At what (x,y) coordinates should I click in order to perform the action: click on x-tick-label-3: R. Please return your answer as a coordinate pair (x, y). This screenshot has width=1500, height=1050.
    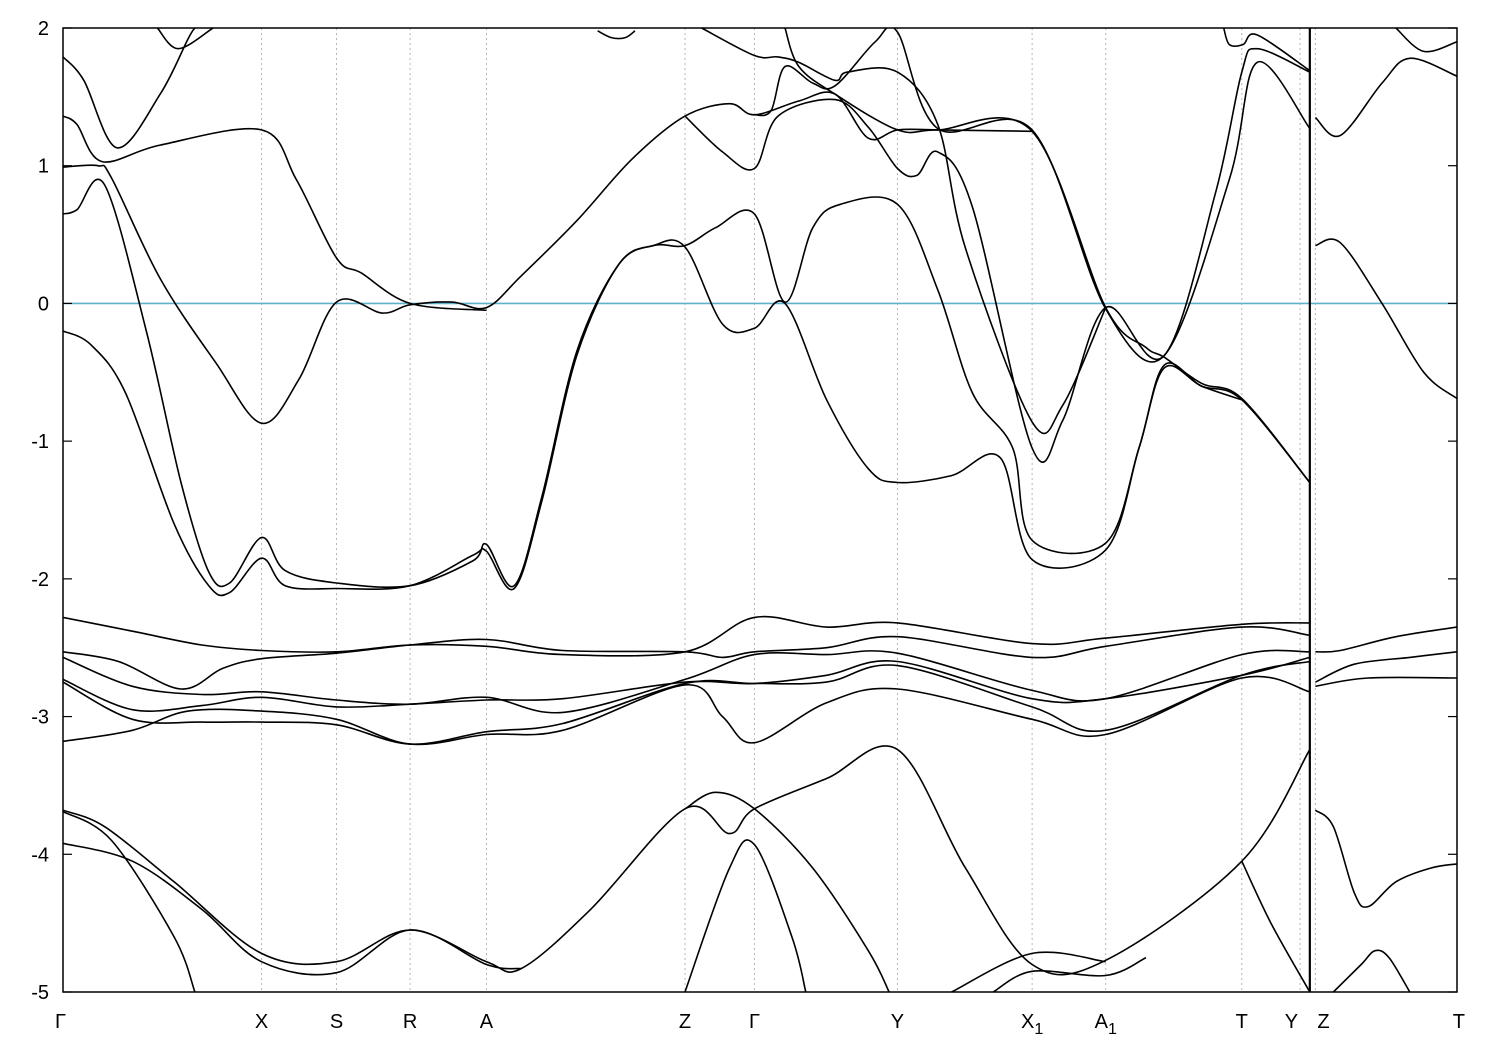
    Looking at the image, I should click on (410, 1022).